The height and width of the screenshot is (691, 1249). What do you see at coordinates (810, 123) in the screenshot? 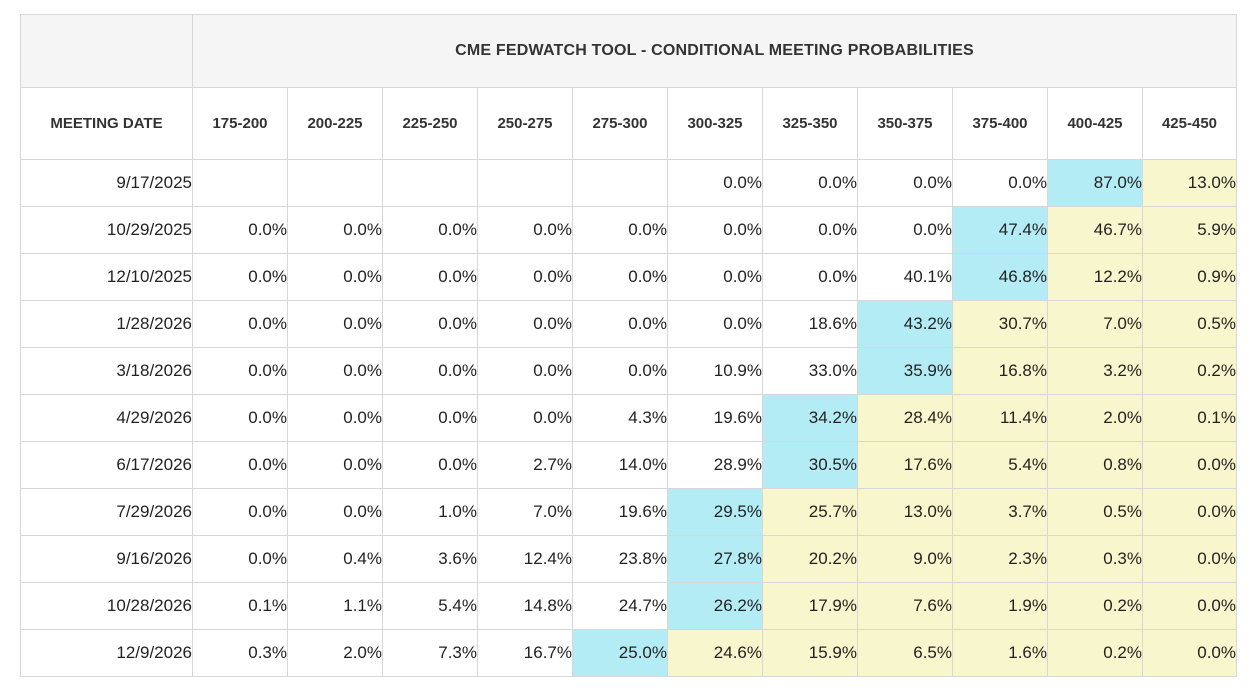
I see `column-header: 325-350` at bounding box center [810, 123].